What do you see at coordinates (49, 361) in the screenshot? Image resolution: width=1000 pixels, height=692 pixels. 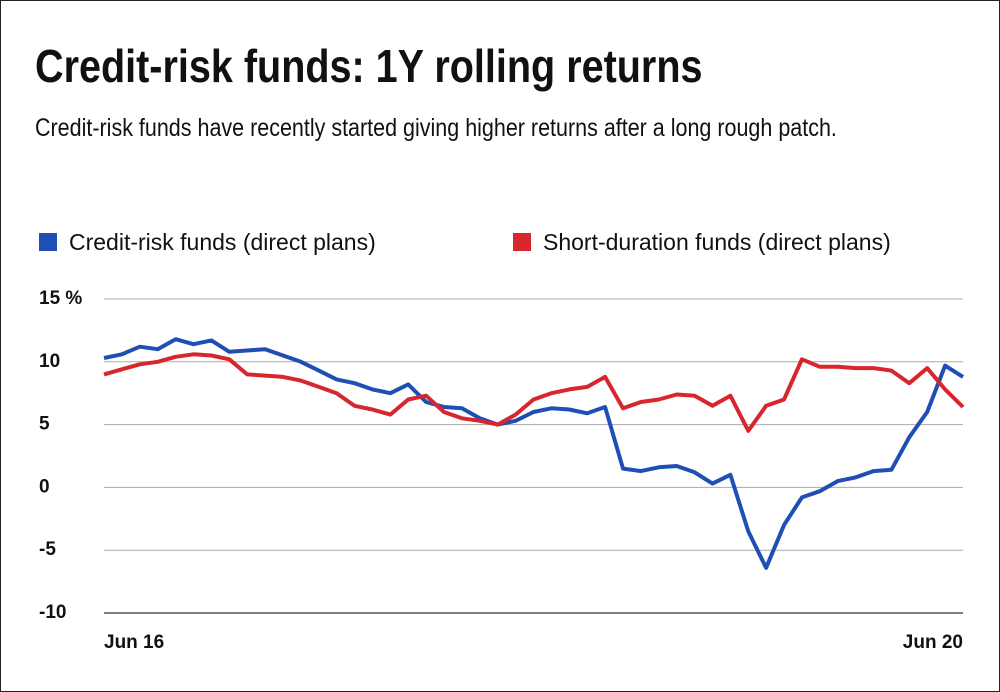 I see `y-tick-label: 10` at bounding box center [49, 361].